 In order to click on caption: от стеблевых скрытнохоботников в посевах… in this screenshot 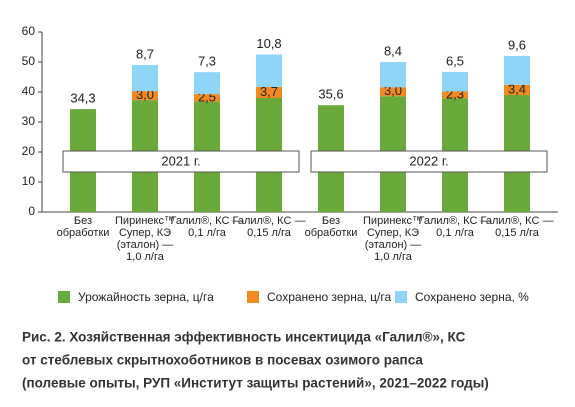, I will do `click(222, 360)`.